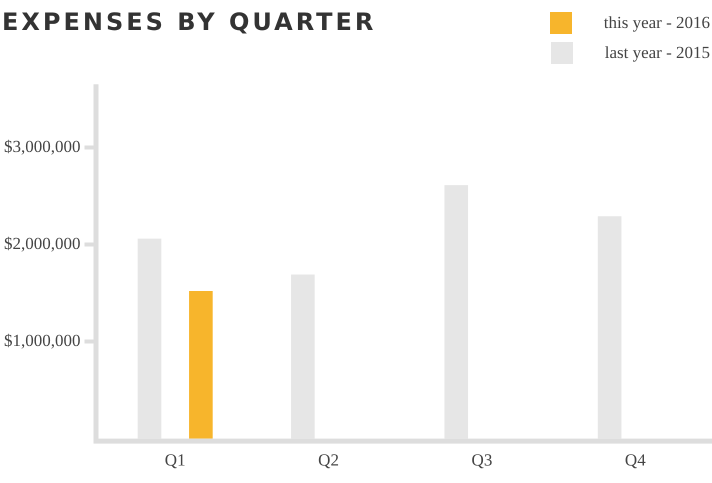  Describe the element at coordinates (42, 340) in the screenshot. I see `y-tick-label: $1,000,000` at that location.